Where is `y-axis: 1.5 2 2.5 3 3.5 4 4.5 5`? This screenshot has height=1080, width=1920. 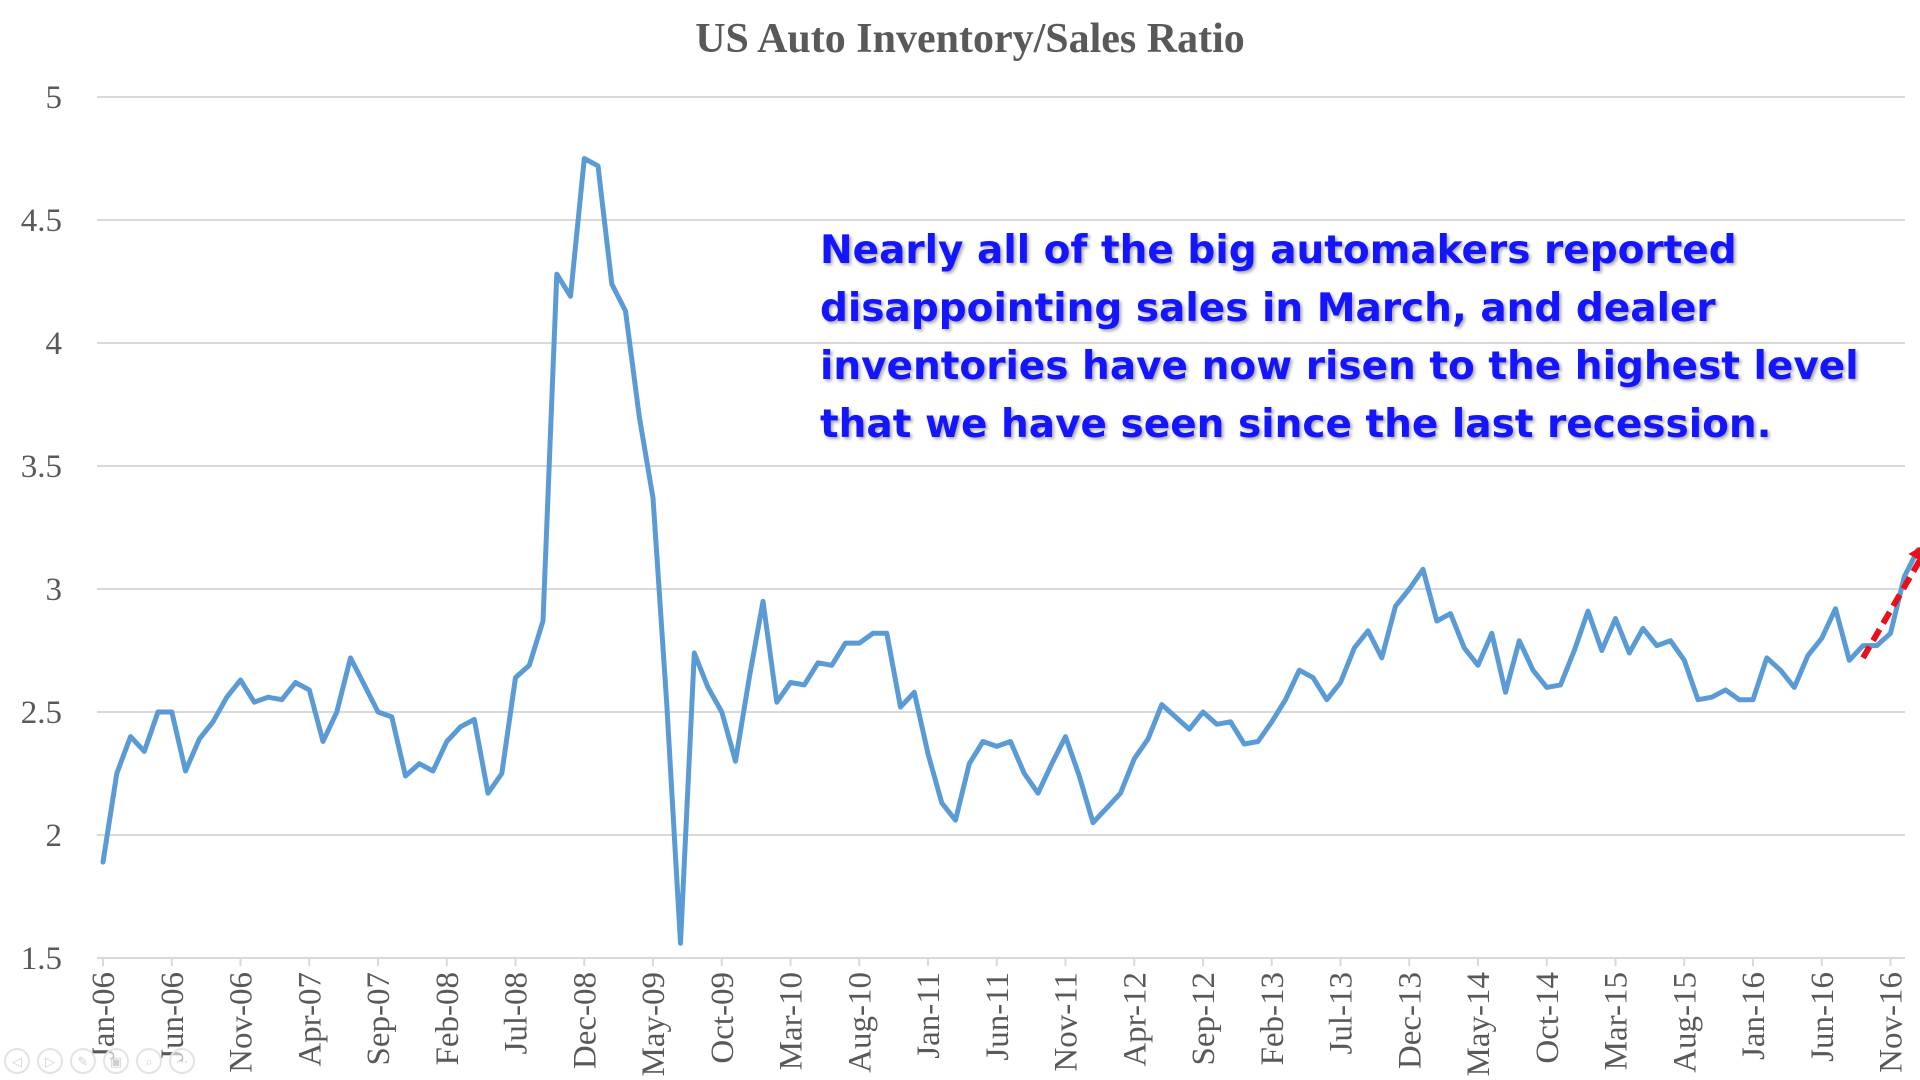 y-axis: 1.5 2 2.5 3 3.5 4 4.5 5 is located at coordinates (41, 528).